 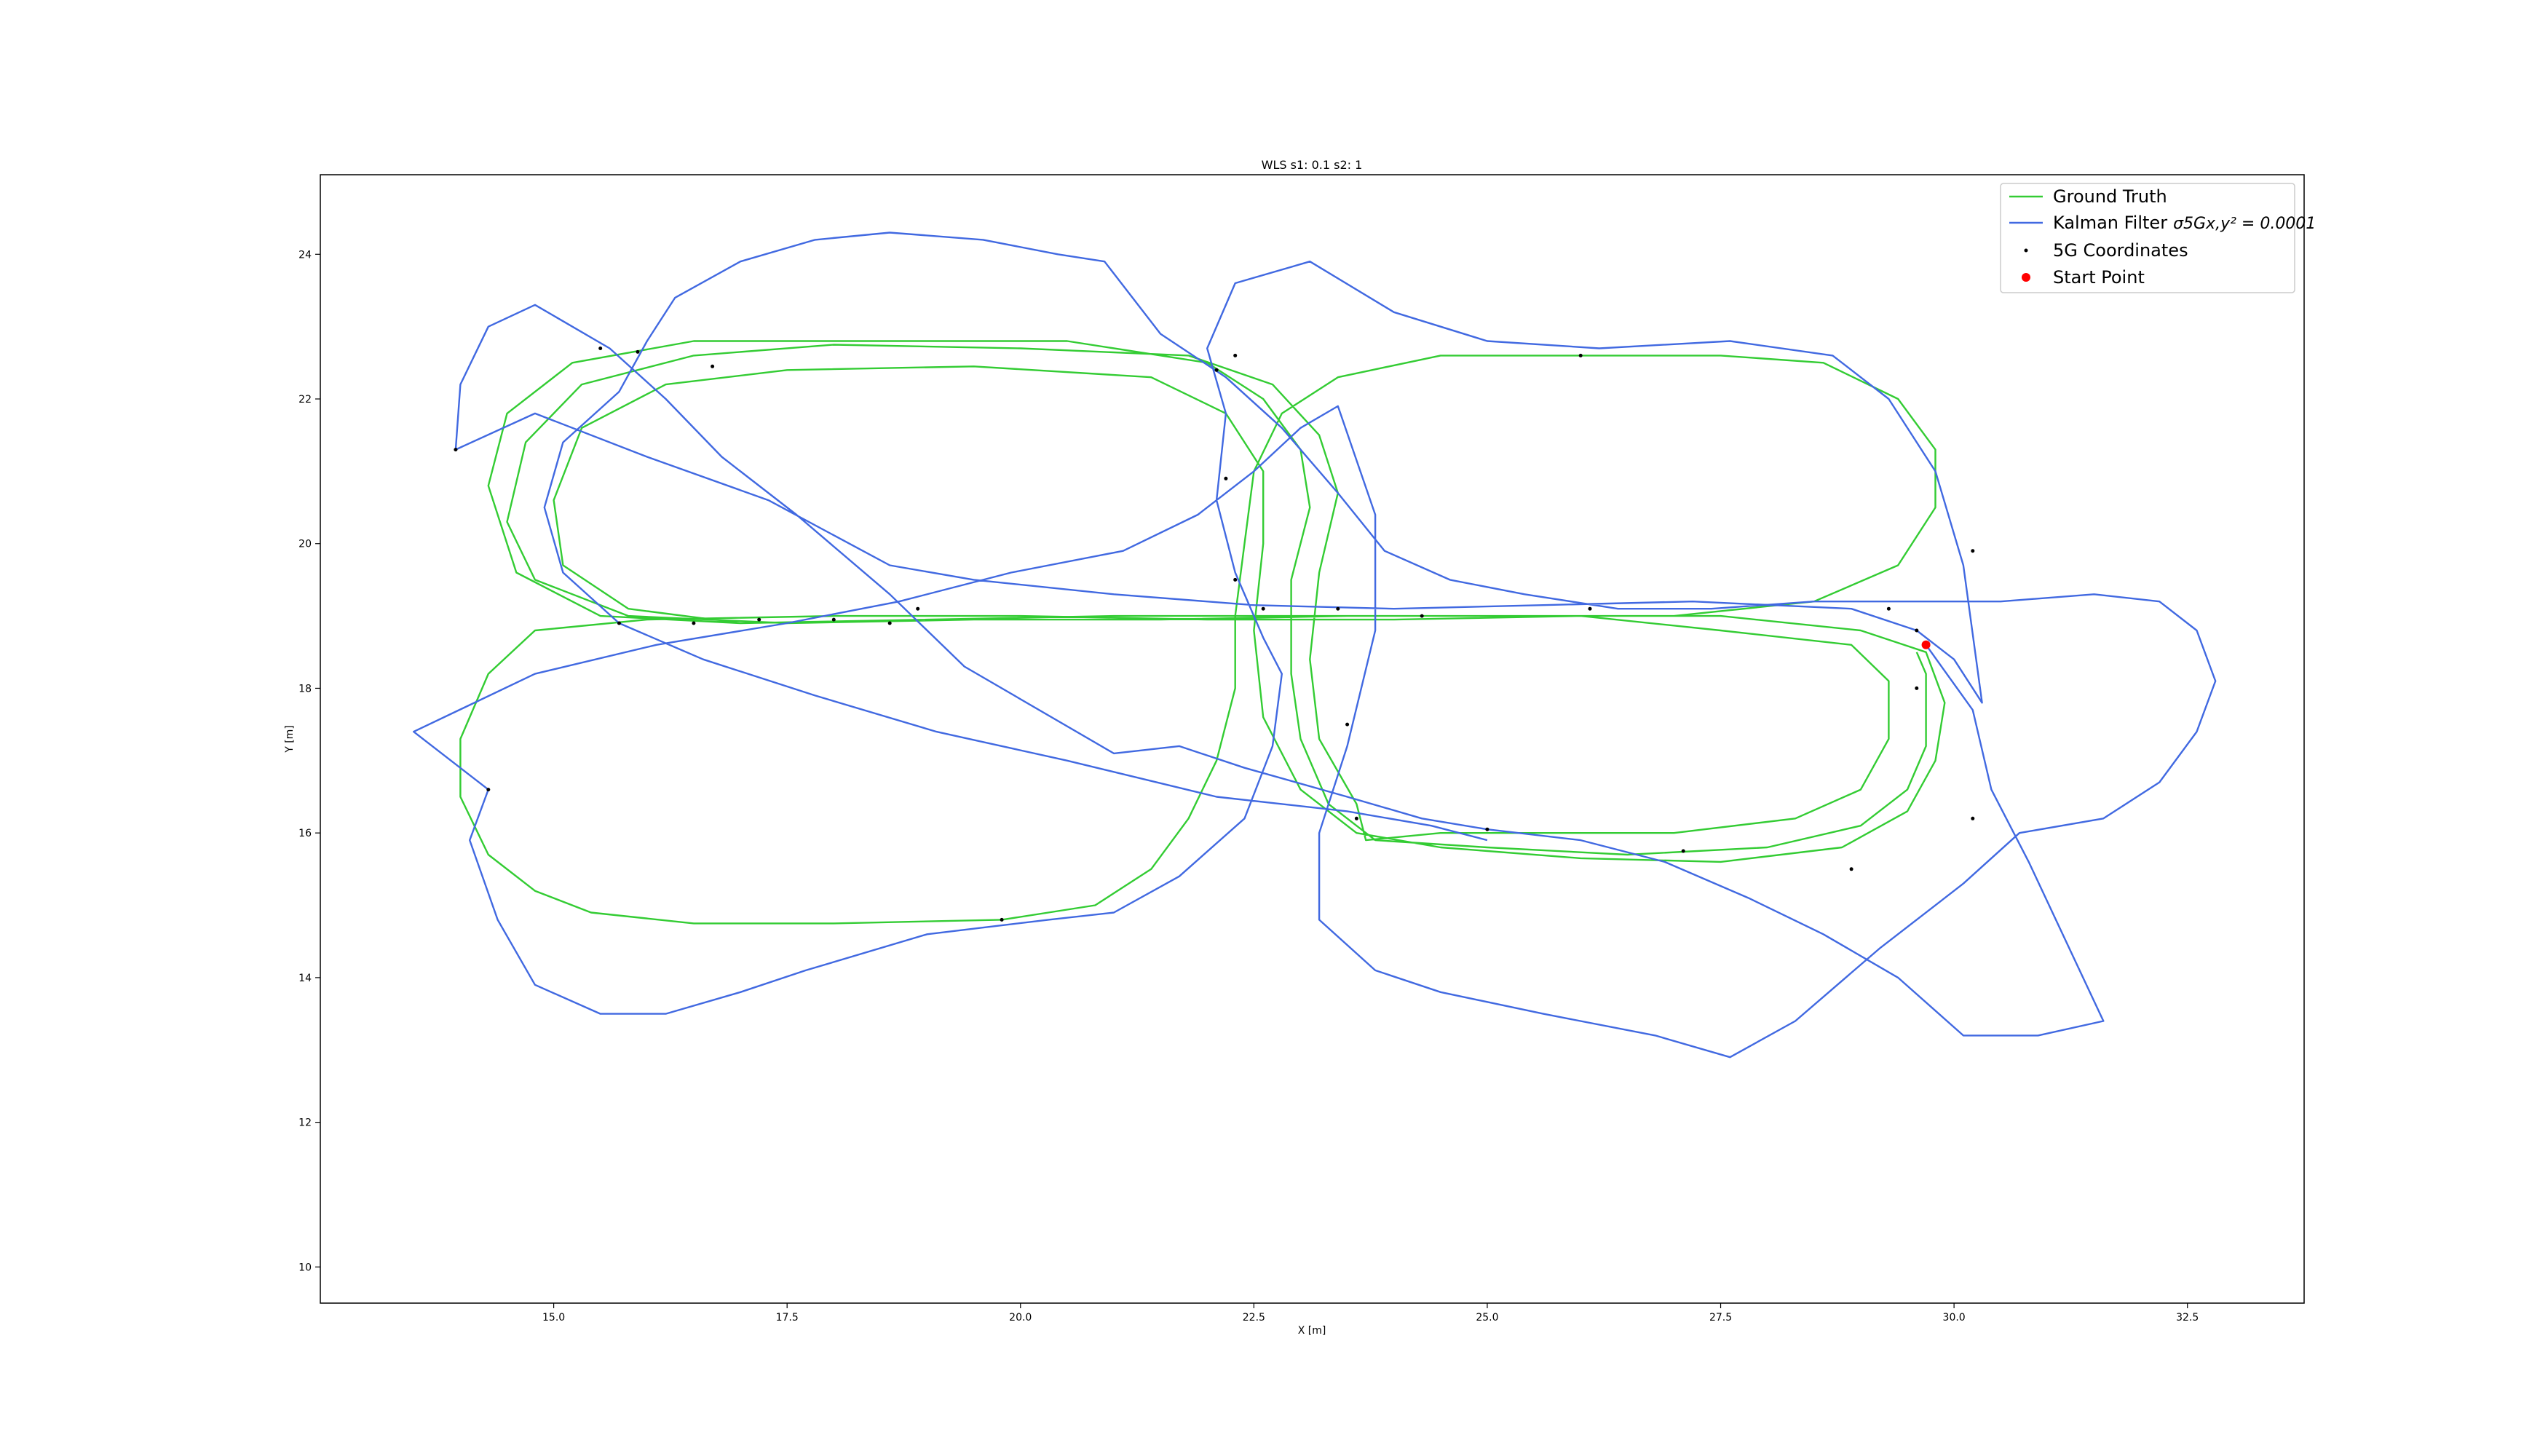 I want to click on y-tick-label: 20, so click(x=305, y=544).